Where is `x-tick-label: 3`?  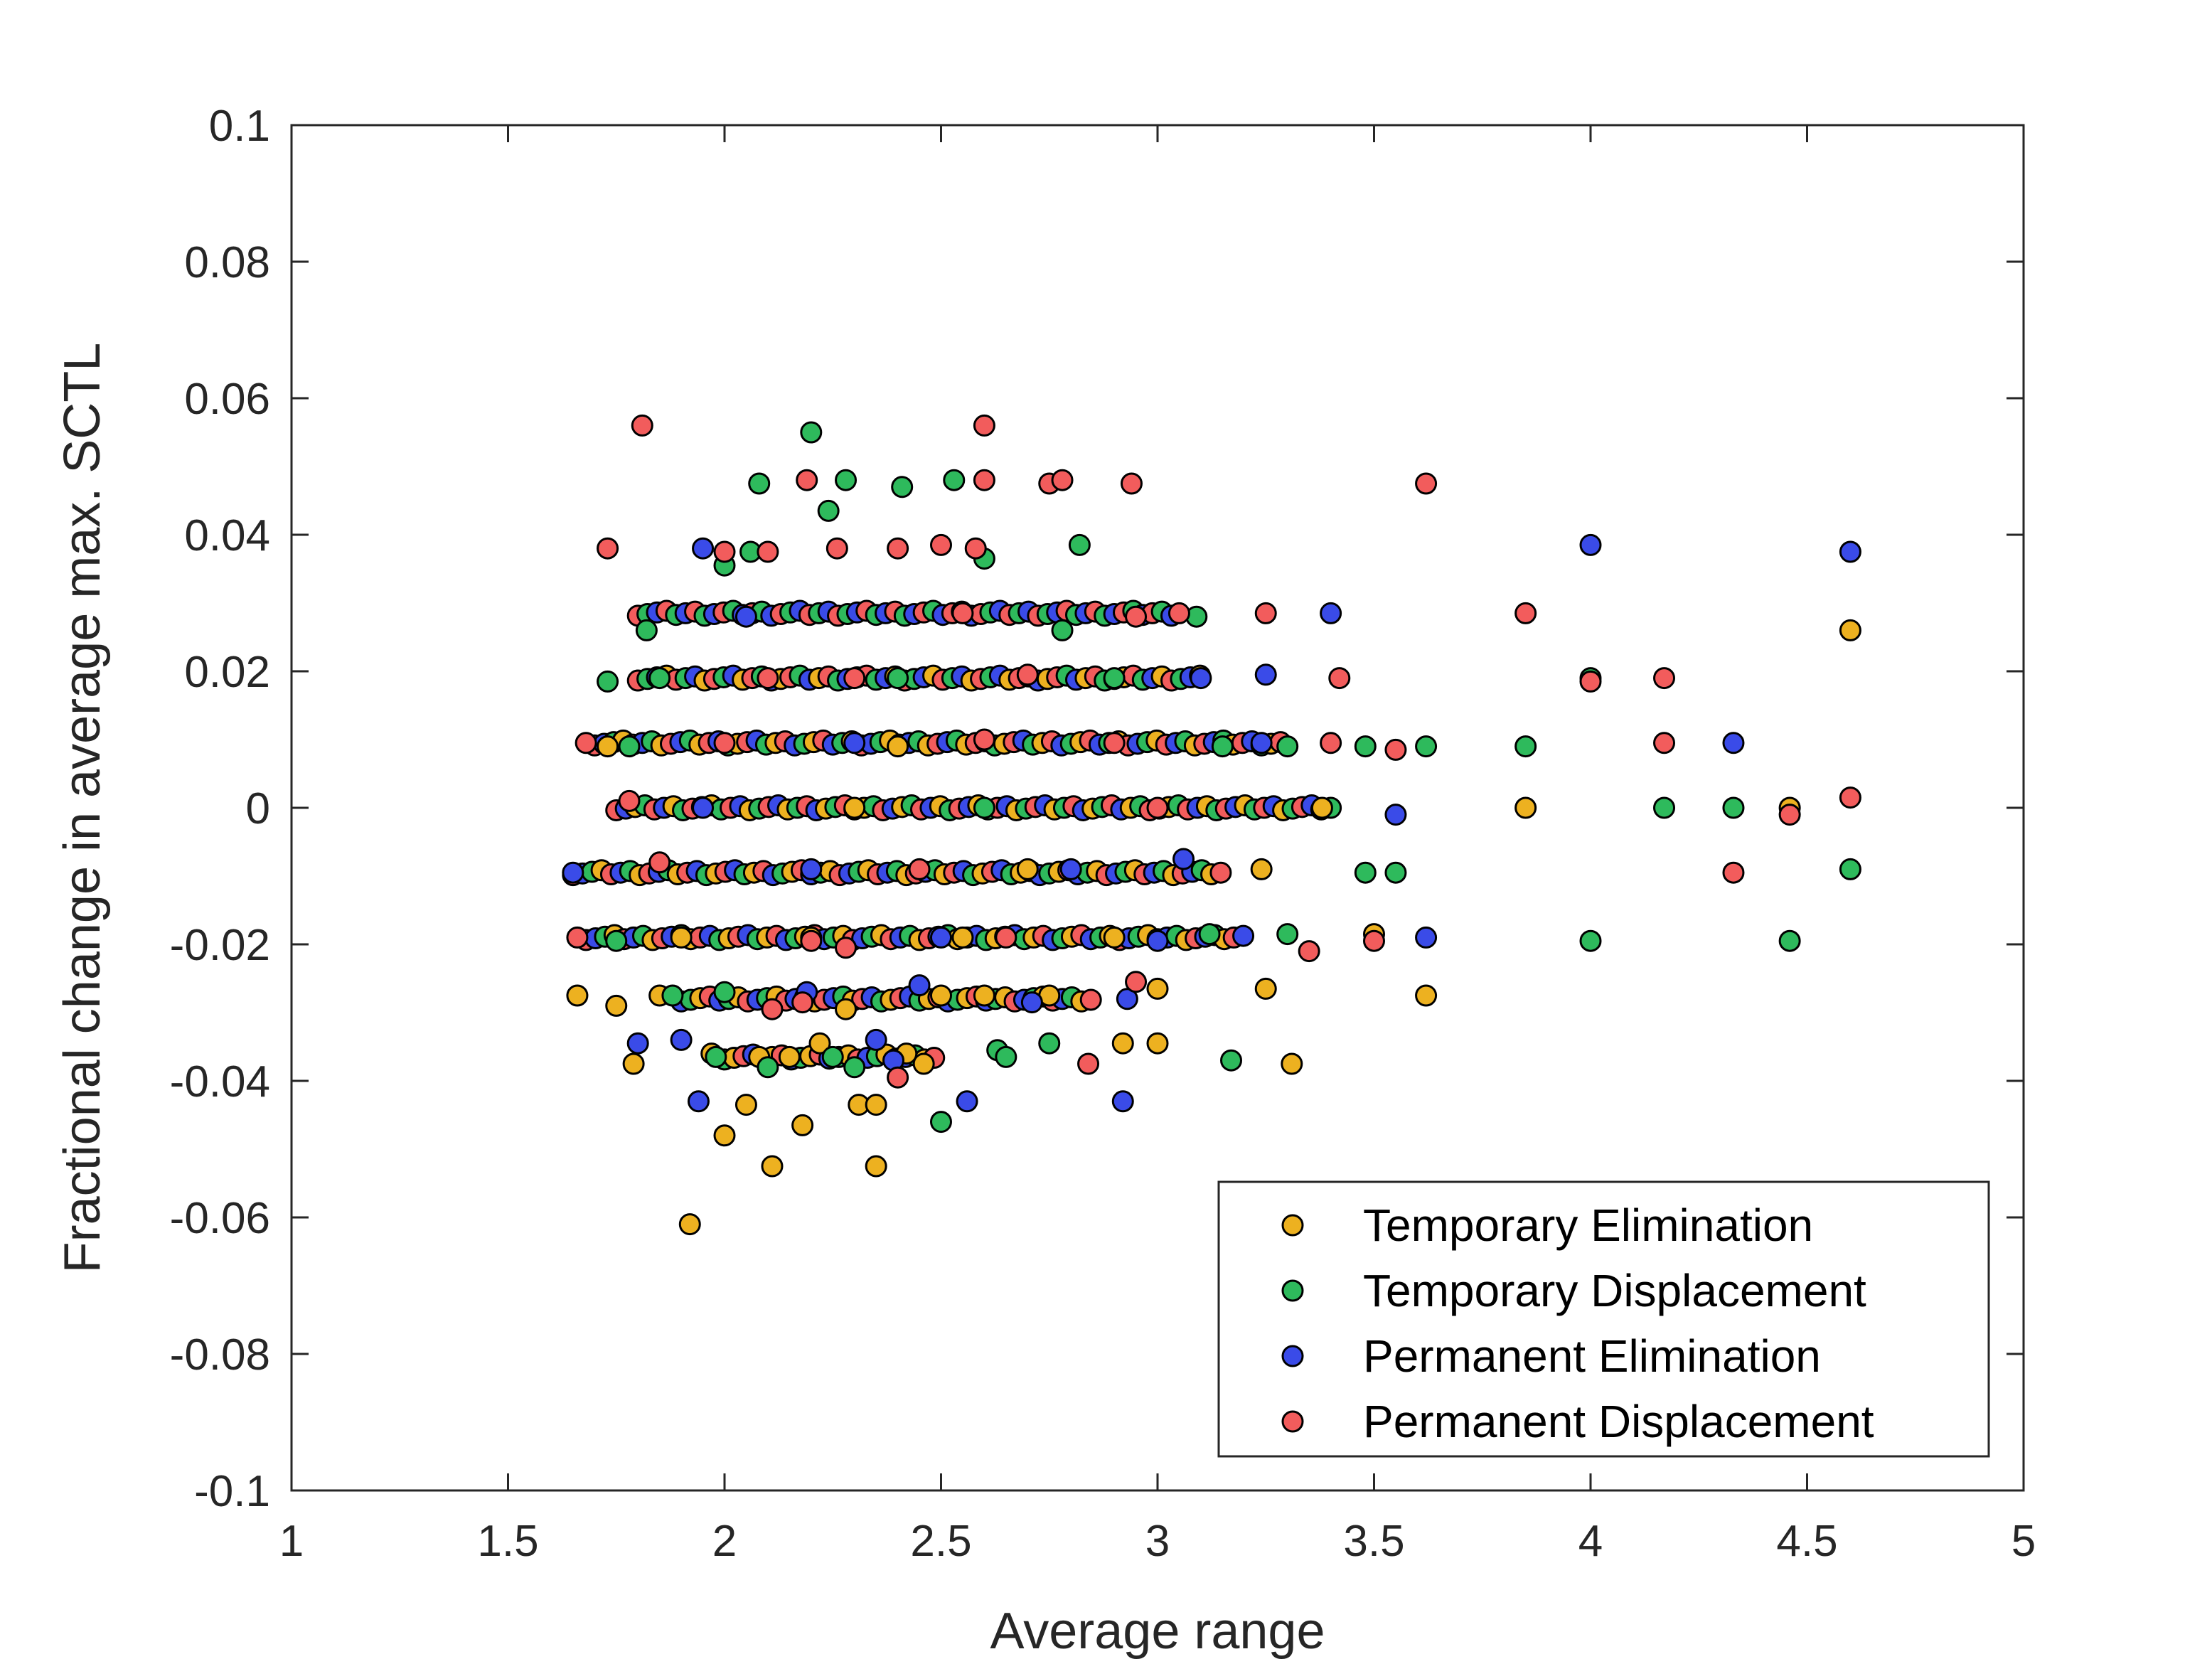 x-tick-label: 3 is located at coordinates (1157, 1541).